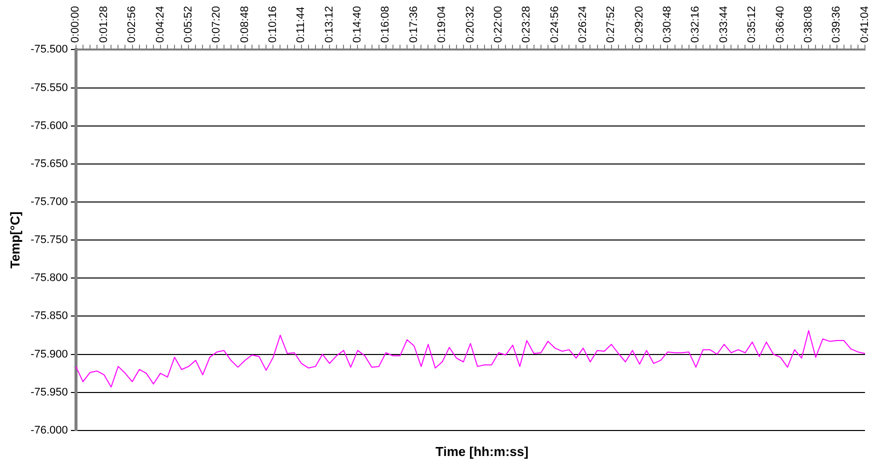 The image size is (877, 468). What do you see at coordinates (49, 50) in the screenshot?
I see `y-tick-label: -75.500` at bounding box center [49, 50].